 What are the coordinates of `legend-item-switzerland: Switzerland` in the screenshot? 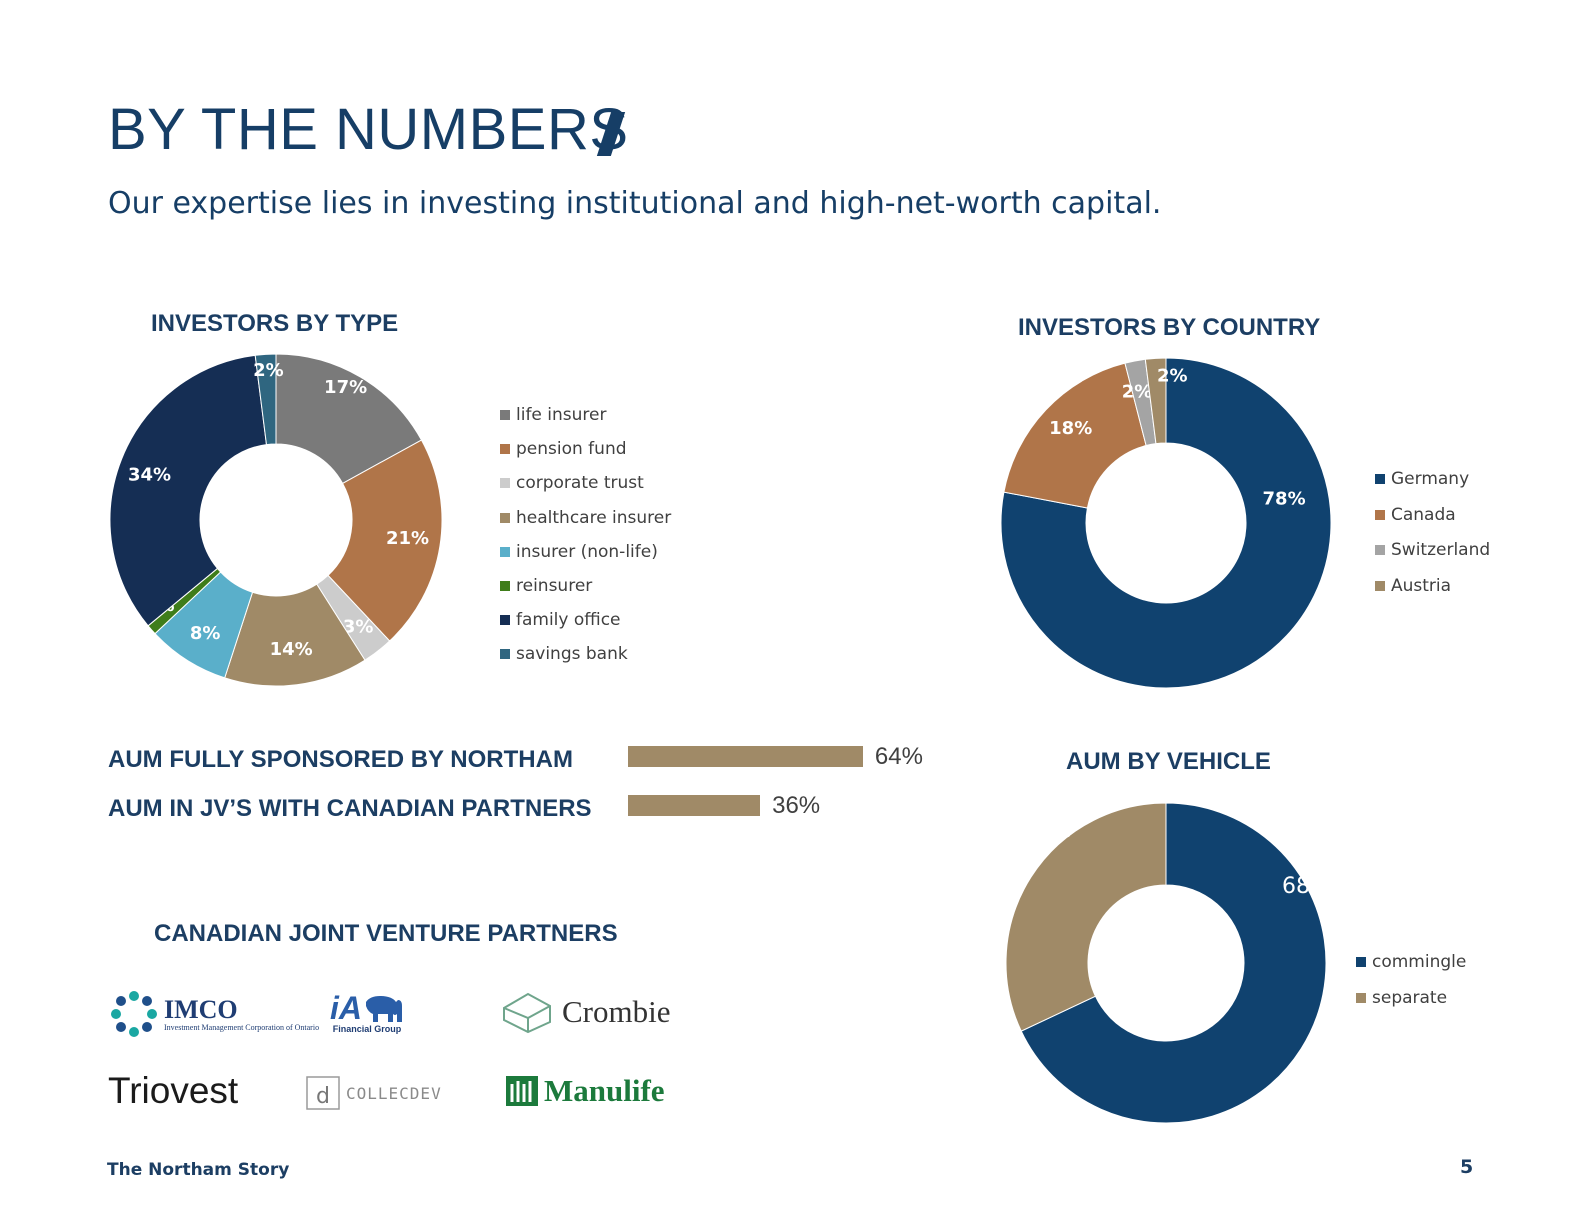 It's located at (1432, 550).